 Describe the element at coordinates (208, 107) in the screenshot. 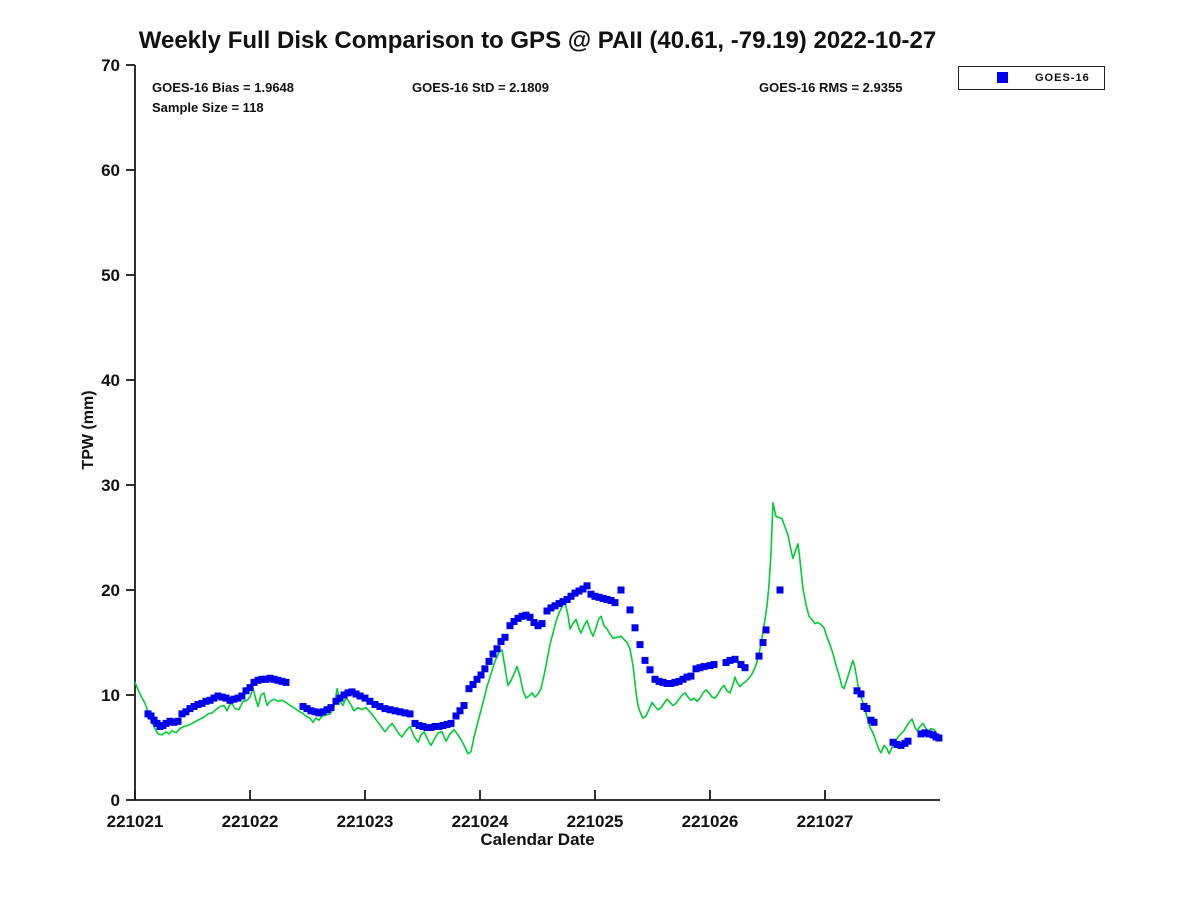

I see `stat-sample-size: Sample Size = 118` at that location.